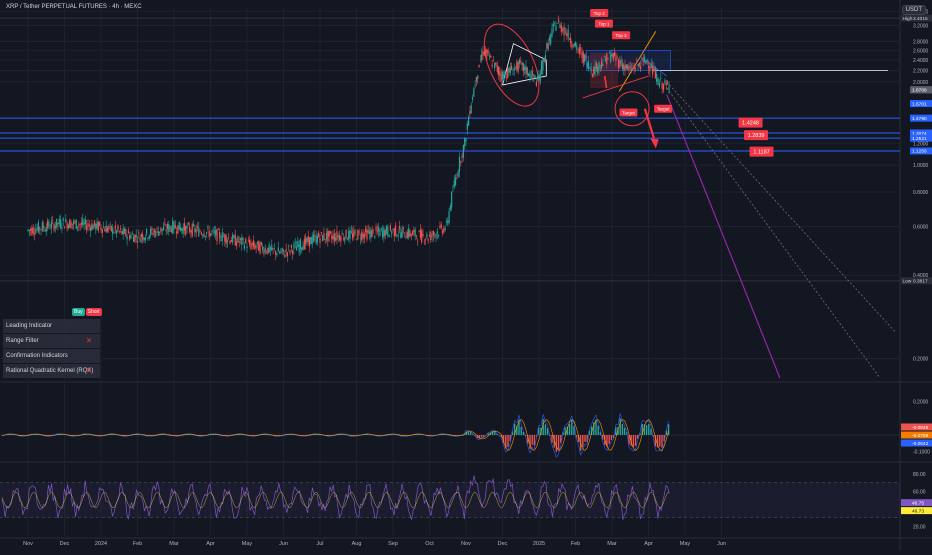 The image size is (932, 555). What do you see at coordinates (921, 166) in the screenshot?
I see `y-tick-label: 1.0000` at bounding box center [921, 166].